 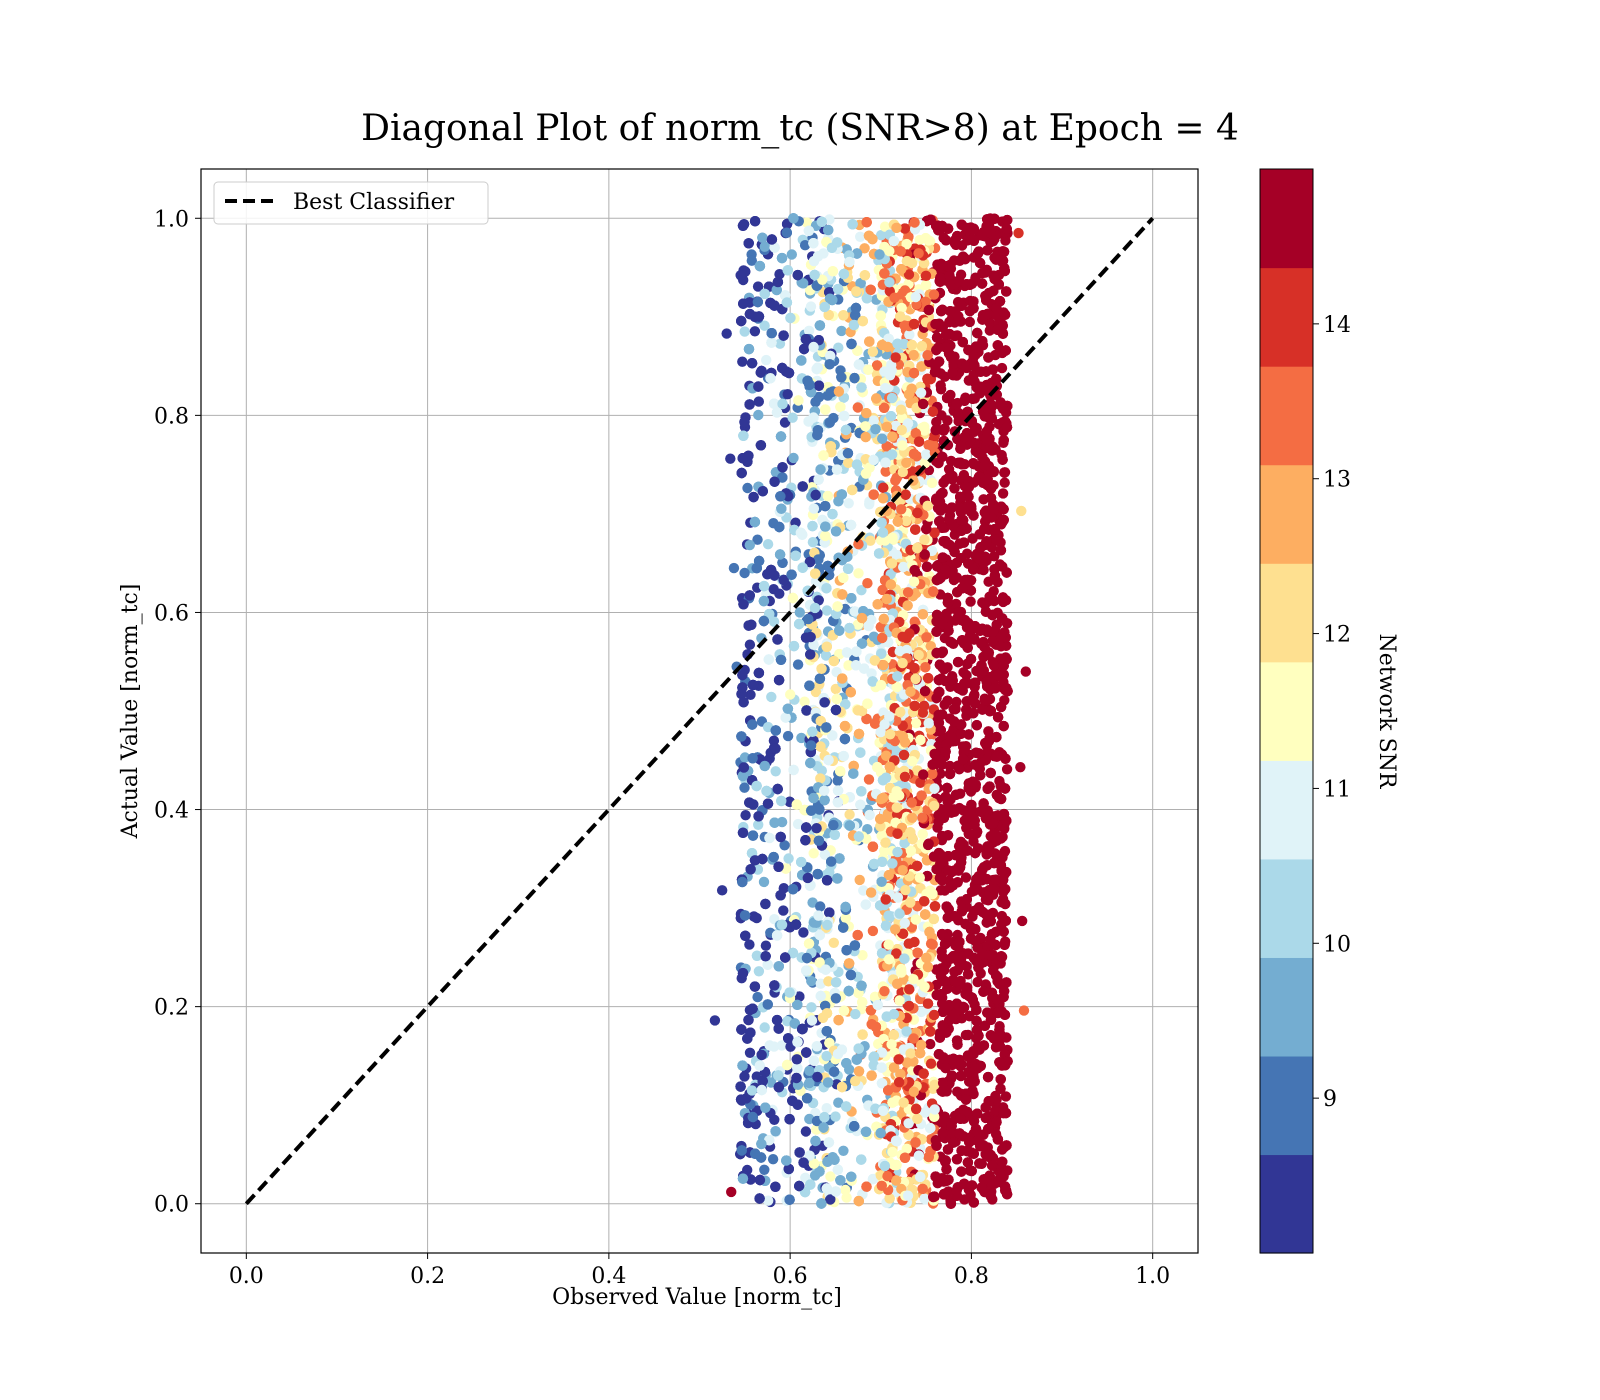 What do you see at coordinates (870, 711) in the screenshot?
I see `plot-area` at bounding box center [870, 711].